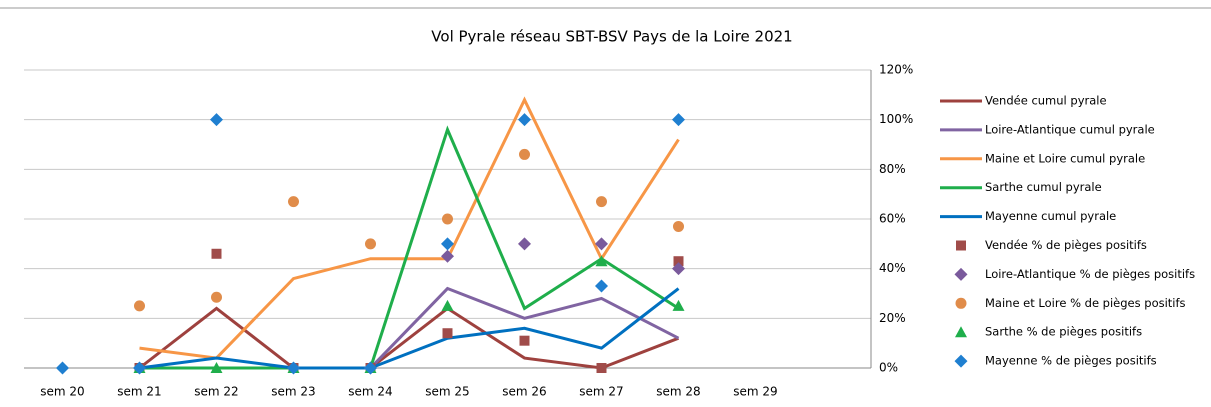  I want to click on legend-label: Sarthe % de pièges positifs, so click(1063, 332).